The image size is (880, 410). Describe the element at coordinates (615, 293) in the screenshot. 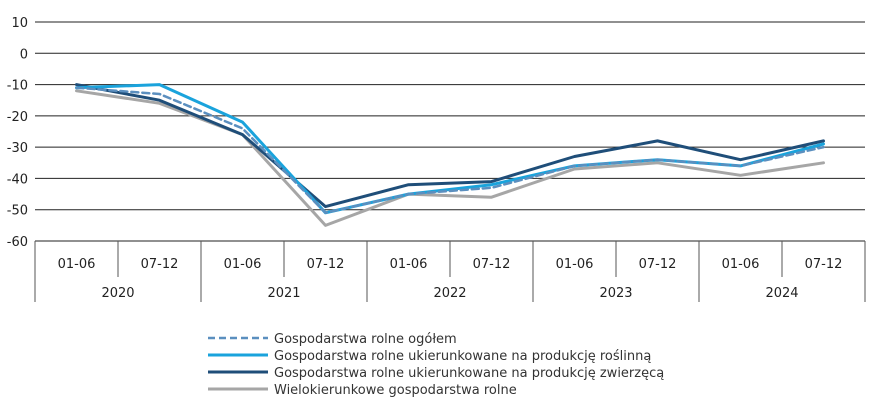

I see `x-year-label: 2023` at that location.